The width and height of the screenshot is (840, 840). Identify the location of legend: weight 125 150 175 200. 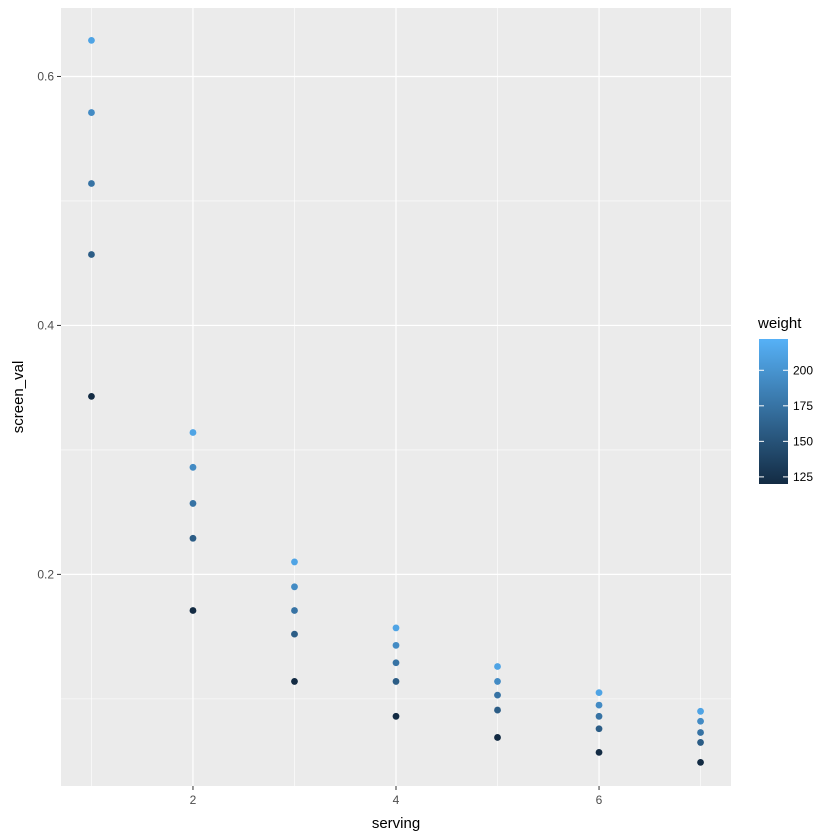
(785, 399).